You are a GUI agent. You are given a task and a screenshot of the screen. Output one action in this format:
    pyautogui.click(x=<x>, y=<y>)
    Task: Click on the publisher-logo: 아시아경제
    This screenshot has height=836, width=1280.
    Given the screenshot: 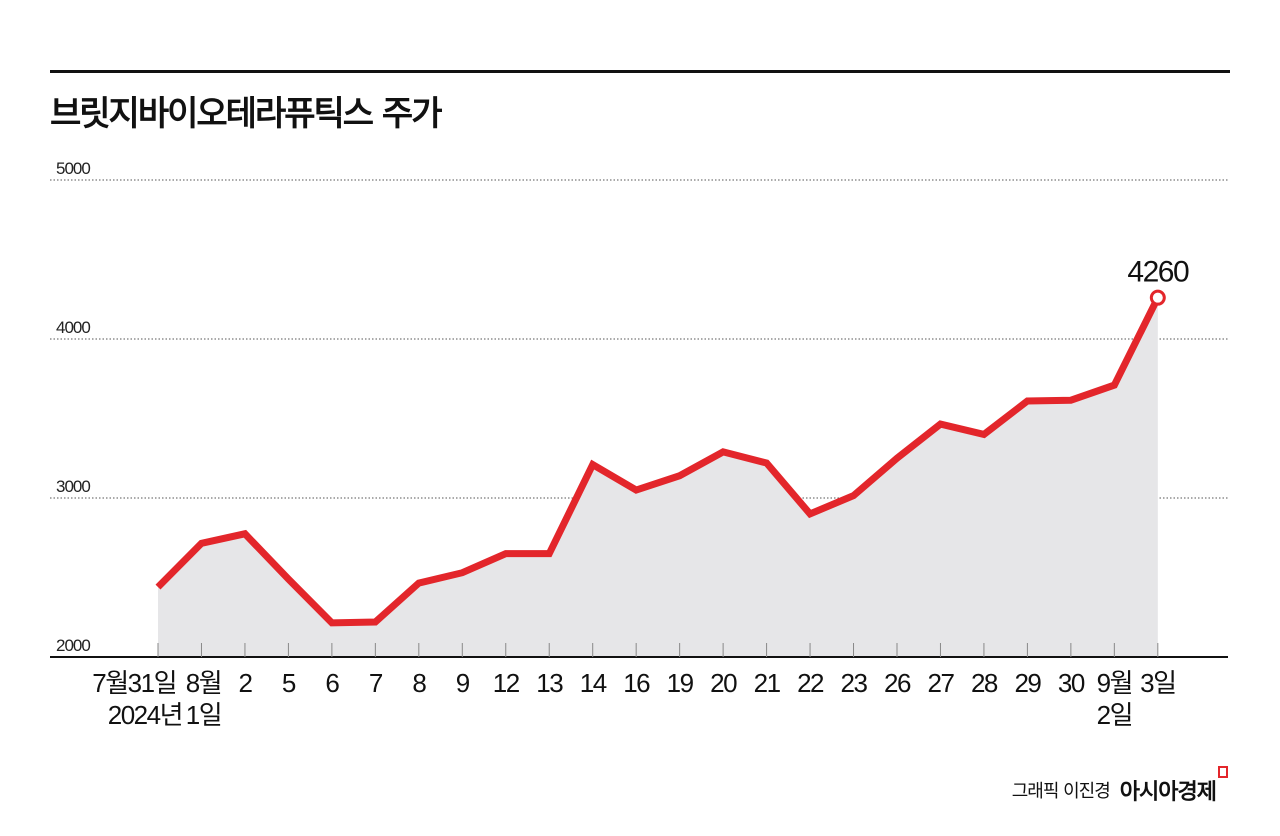 What is the action you would take?
    pyautogui.click(x=1173, y=786)
    